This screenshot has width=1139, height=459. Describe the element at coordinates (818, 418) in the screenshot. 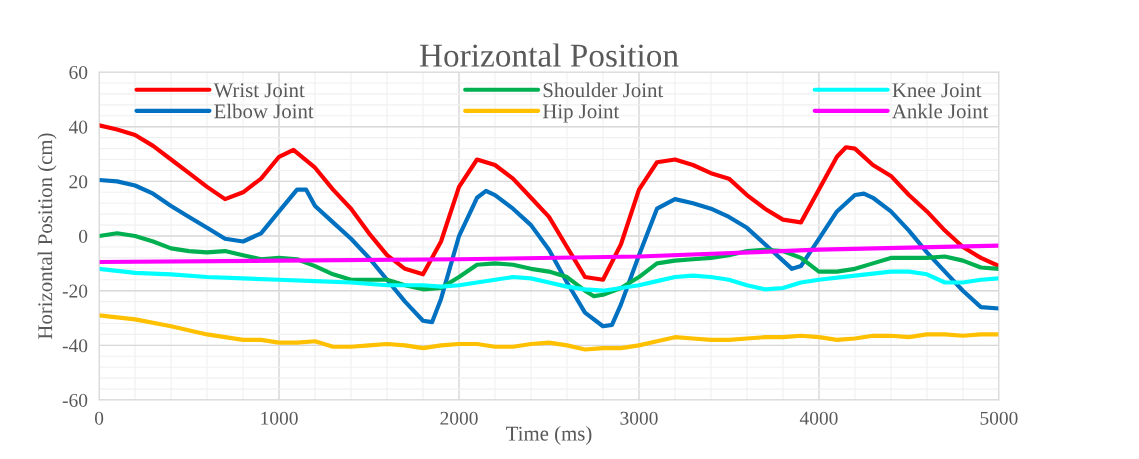

I see `x-tick-label: 4000` at that location.